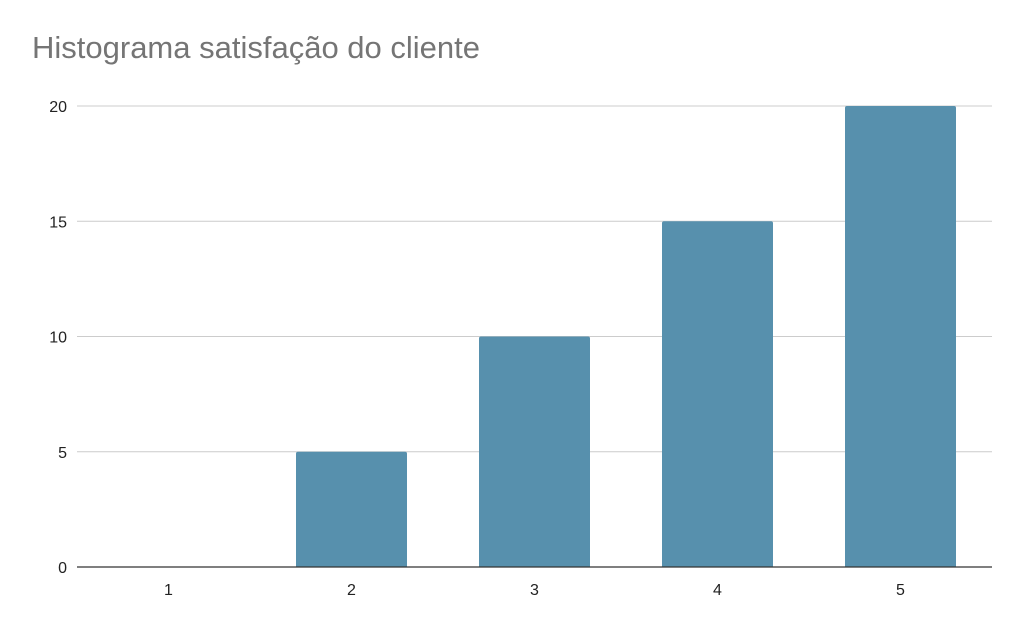 This screenshot has height=633, width=1024. I want to click on x-tick-label: 2, so click(351, 590).